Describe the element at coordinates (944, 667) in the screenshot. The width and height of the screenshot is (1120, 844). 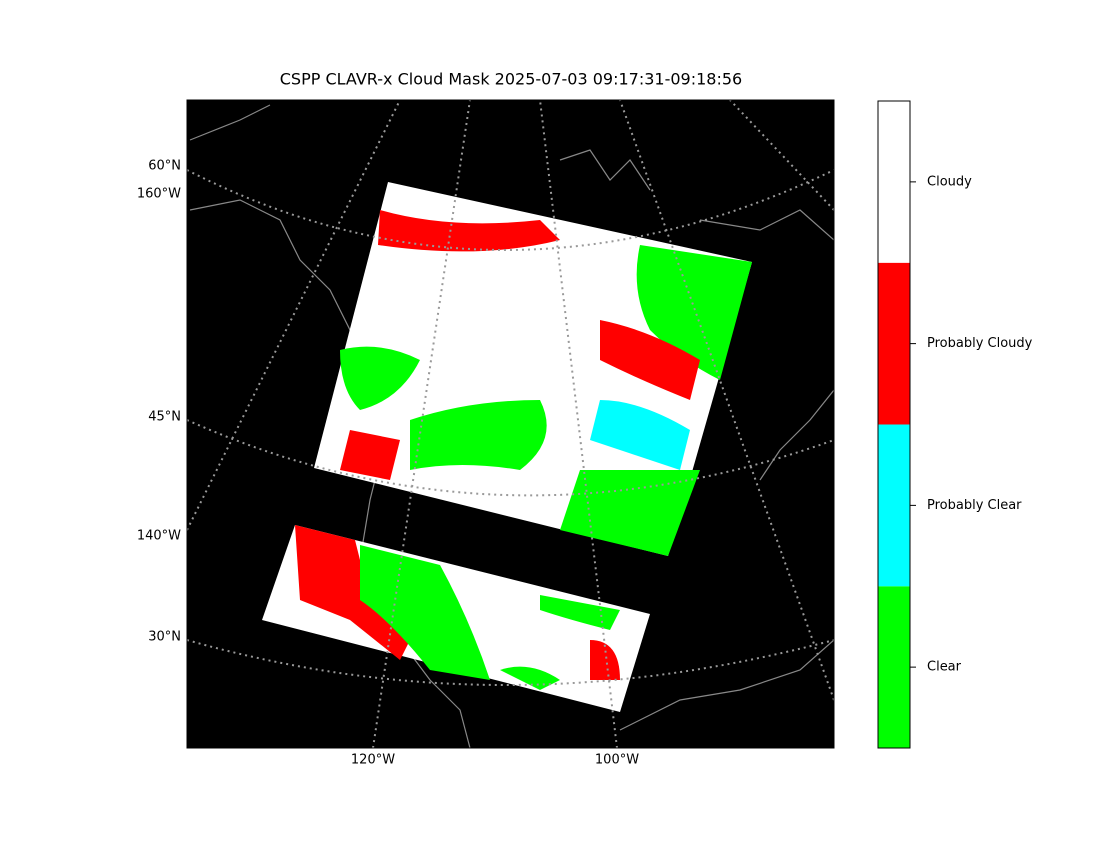
I see `colorbar-label: Clear` at that location.